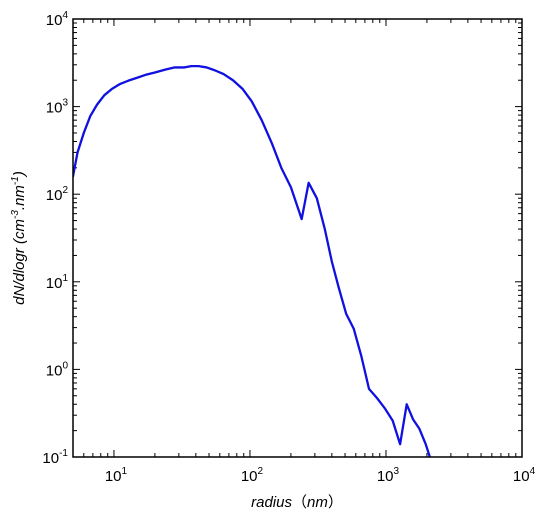  Describe the element at coordinates (57, 369) in the screenshot. I see `y-tick-label: 10⁰` at that location.